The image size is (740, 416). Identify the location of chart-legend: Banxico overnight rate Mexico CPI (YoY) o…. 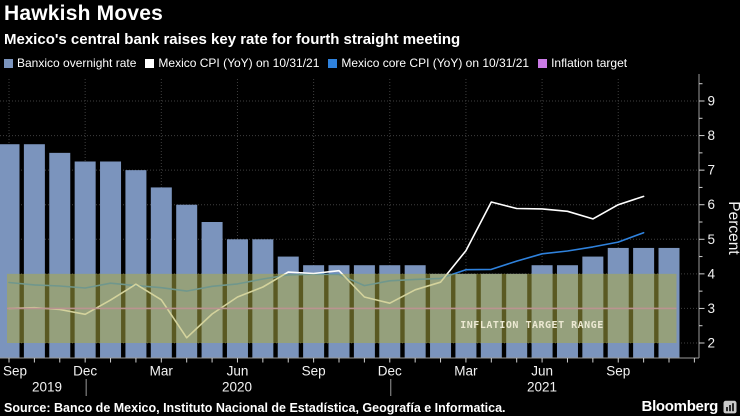
(370, 63).